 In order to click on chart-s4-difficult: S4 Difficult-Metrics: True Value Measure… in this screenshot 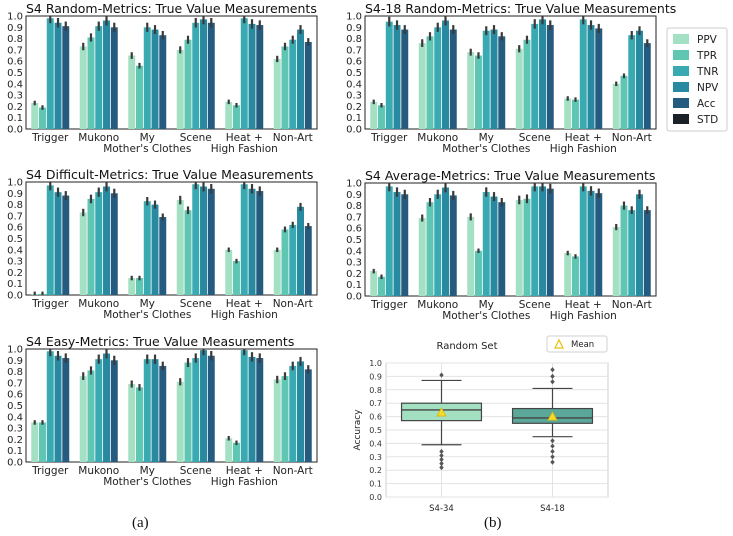, I will do `click(162, 244)`.